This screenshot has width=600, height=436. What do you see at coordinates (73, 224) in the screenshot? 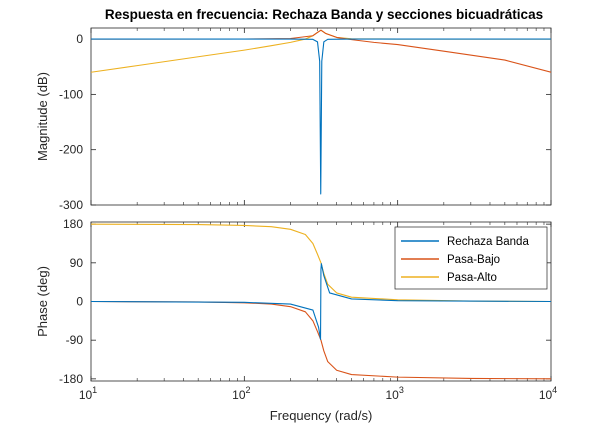
I see `y-tick-label: 180` at bounding box center [73, 224].